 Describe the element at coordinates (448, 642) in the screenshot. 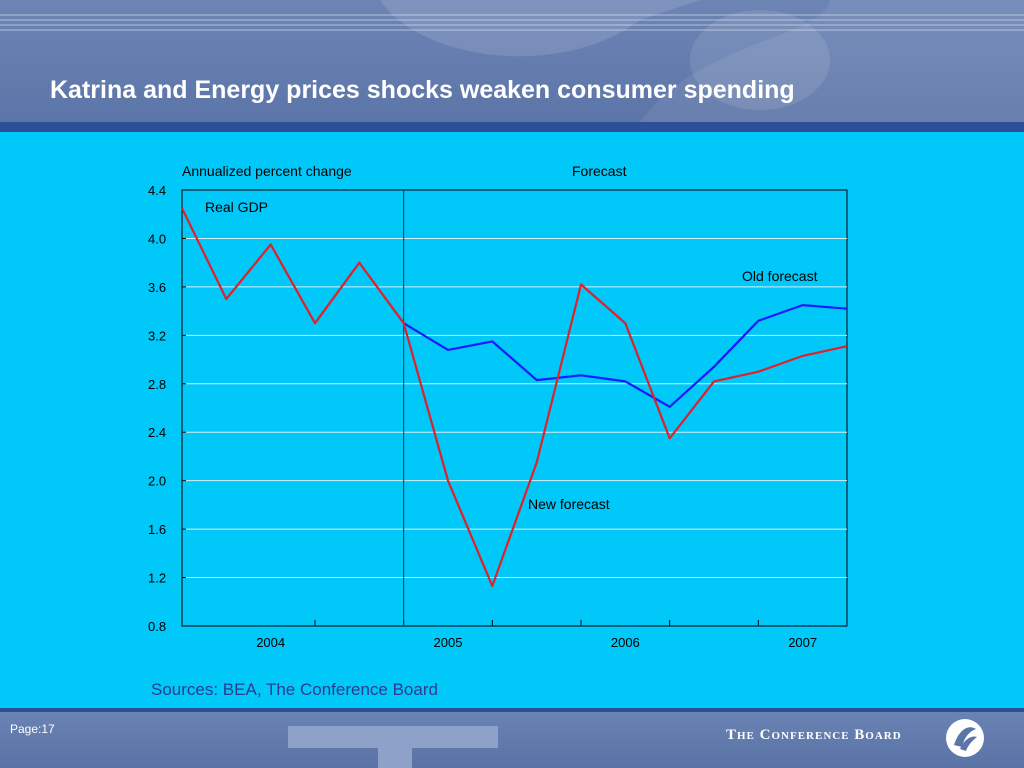

I see `x-tick-label: 2005` at that location.